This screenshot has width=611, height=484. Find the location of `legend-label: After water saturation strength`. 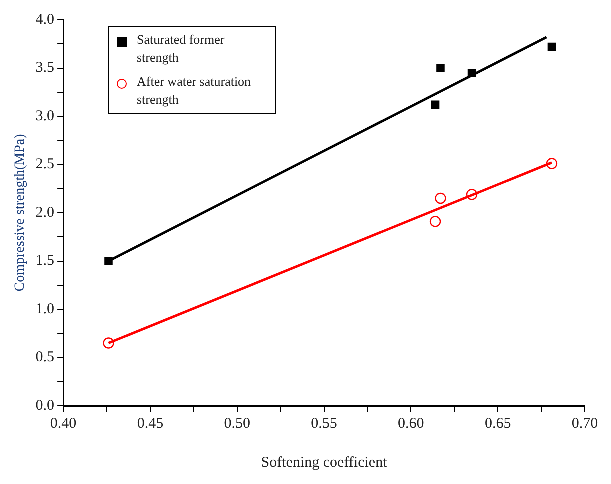

legend-label: After water saturation strength is located at coordinates (194, 91).